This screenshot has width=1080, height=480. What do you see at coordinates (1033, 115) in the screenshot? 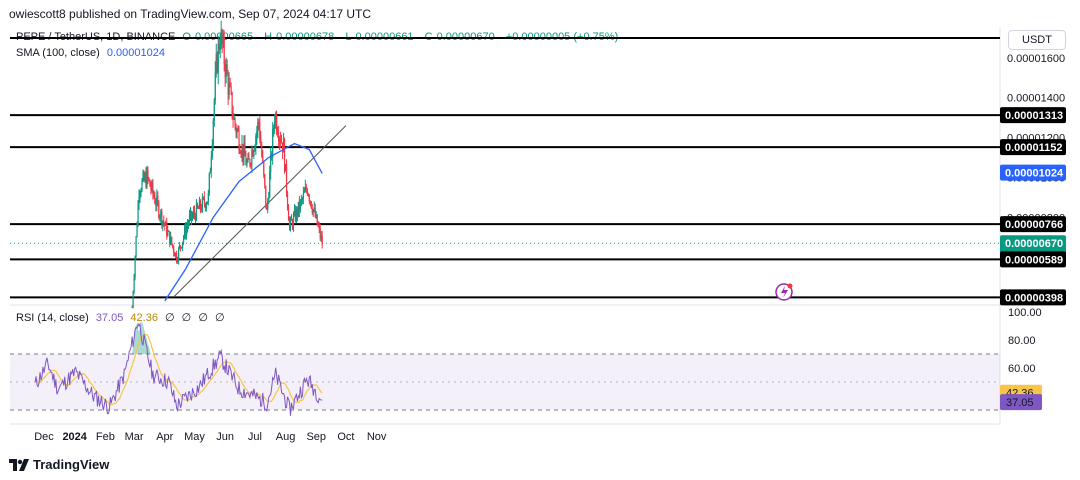
I see `price-tag-1313-bg` at bounding box center [1033, 115].